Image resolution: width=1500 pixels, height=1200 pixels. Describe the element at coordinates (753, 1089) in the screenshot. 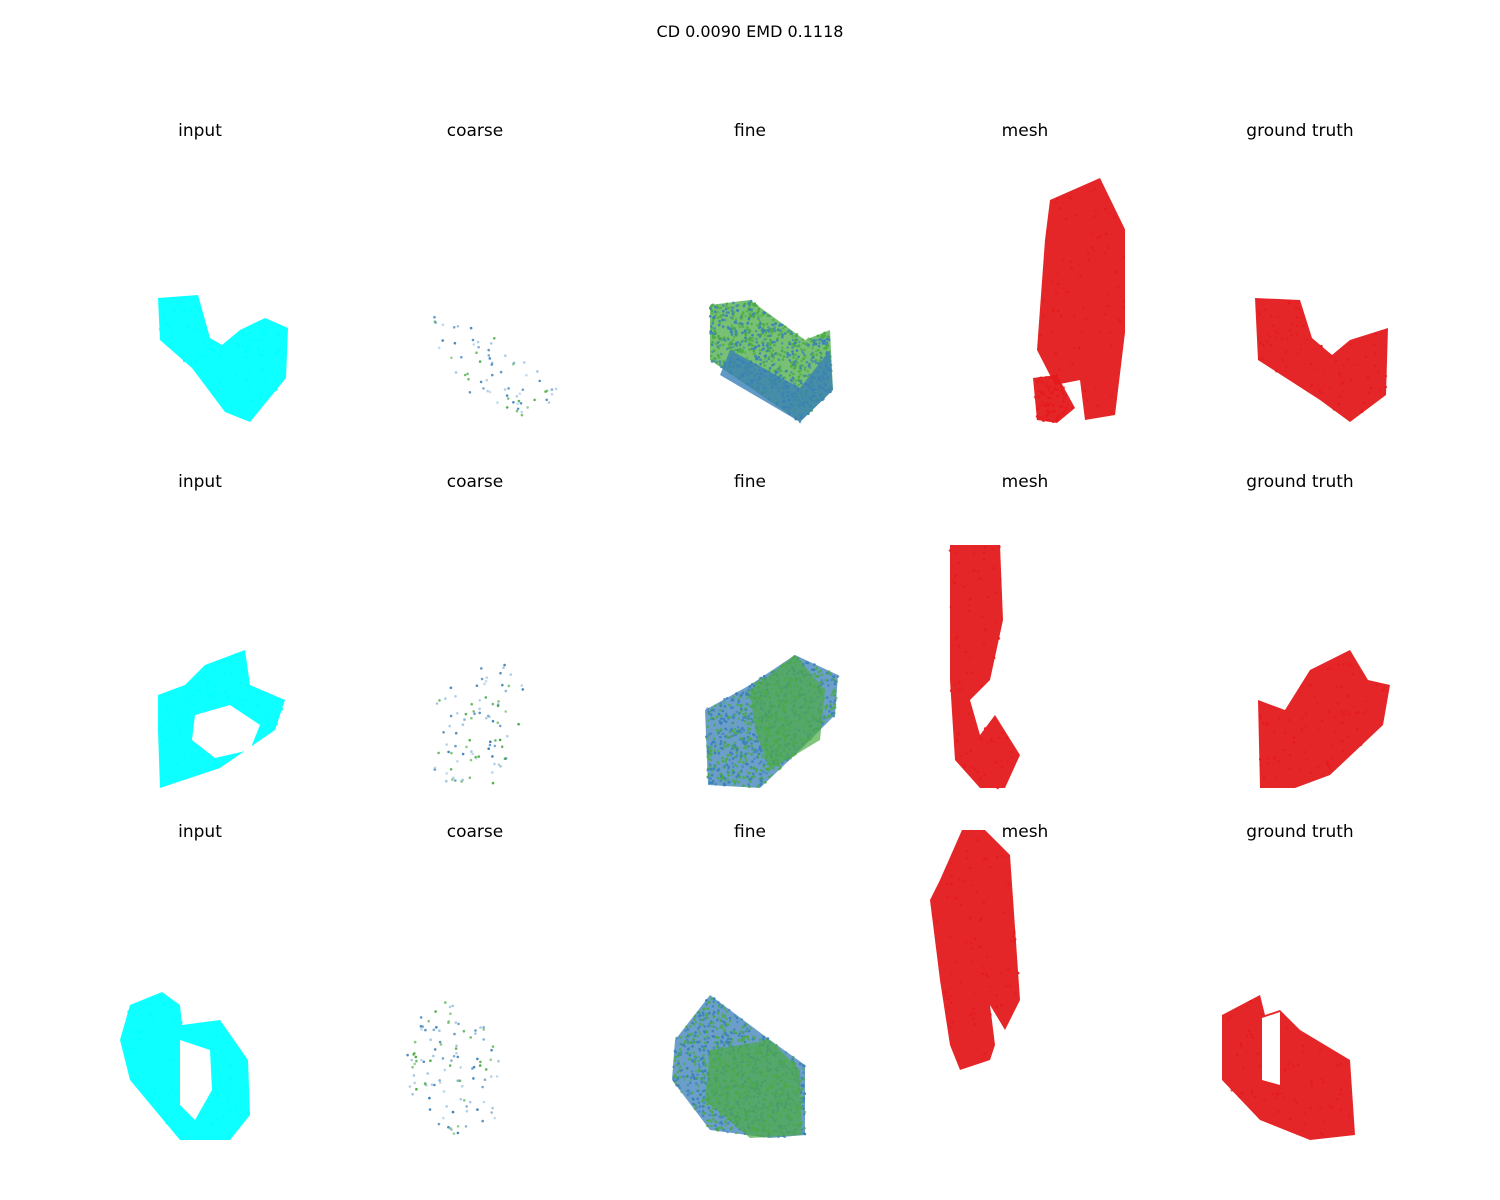

I see `point-cloud-surface` at that location.